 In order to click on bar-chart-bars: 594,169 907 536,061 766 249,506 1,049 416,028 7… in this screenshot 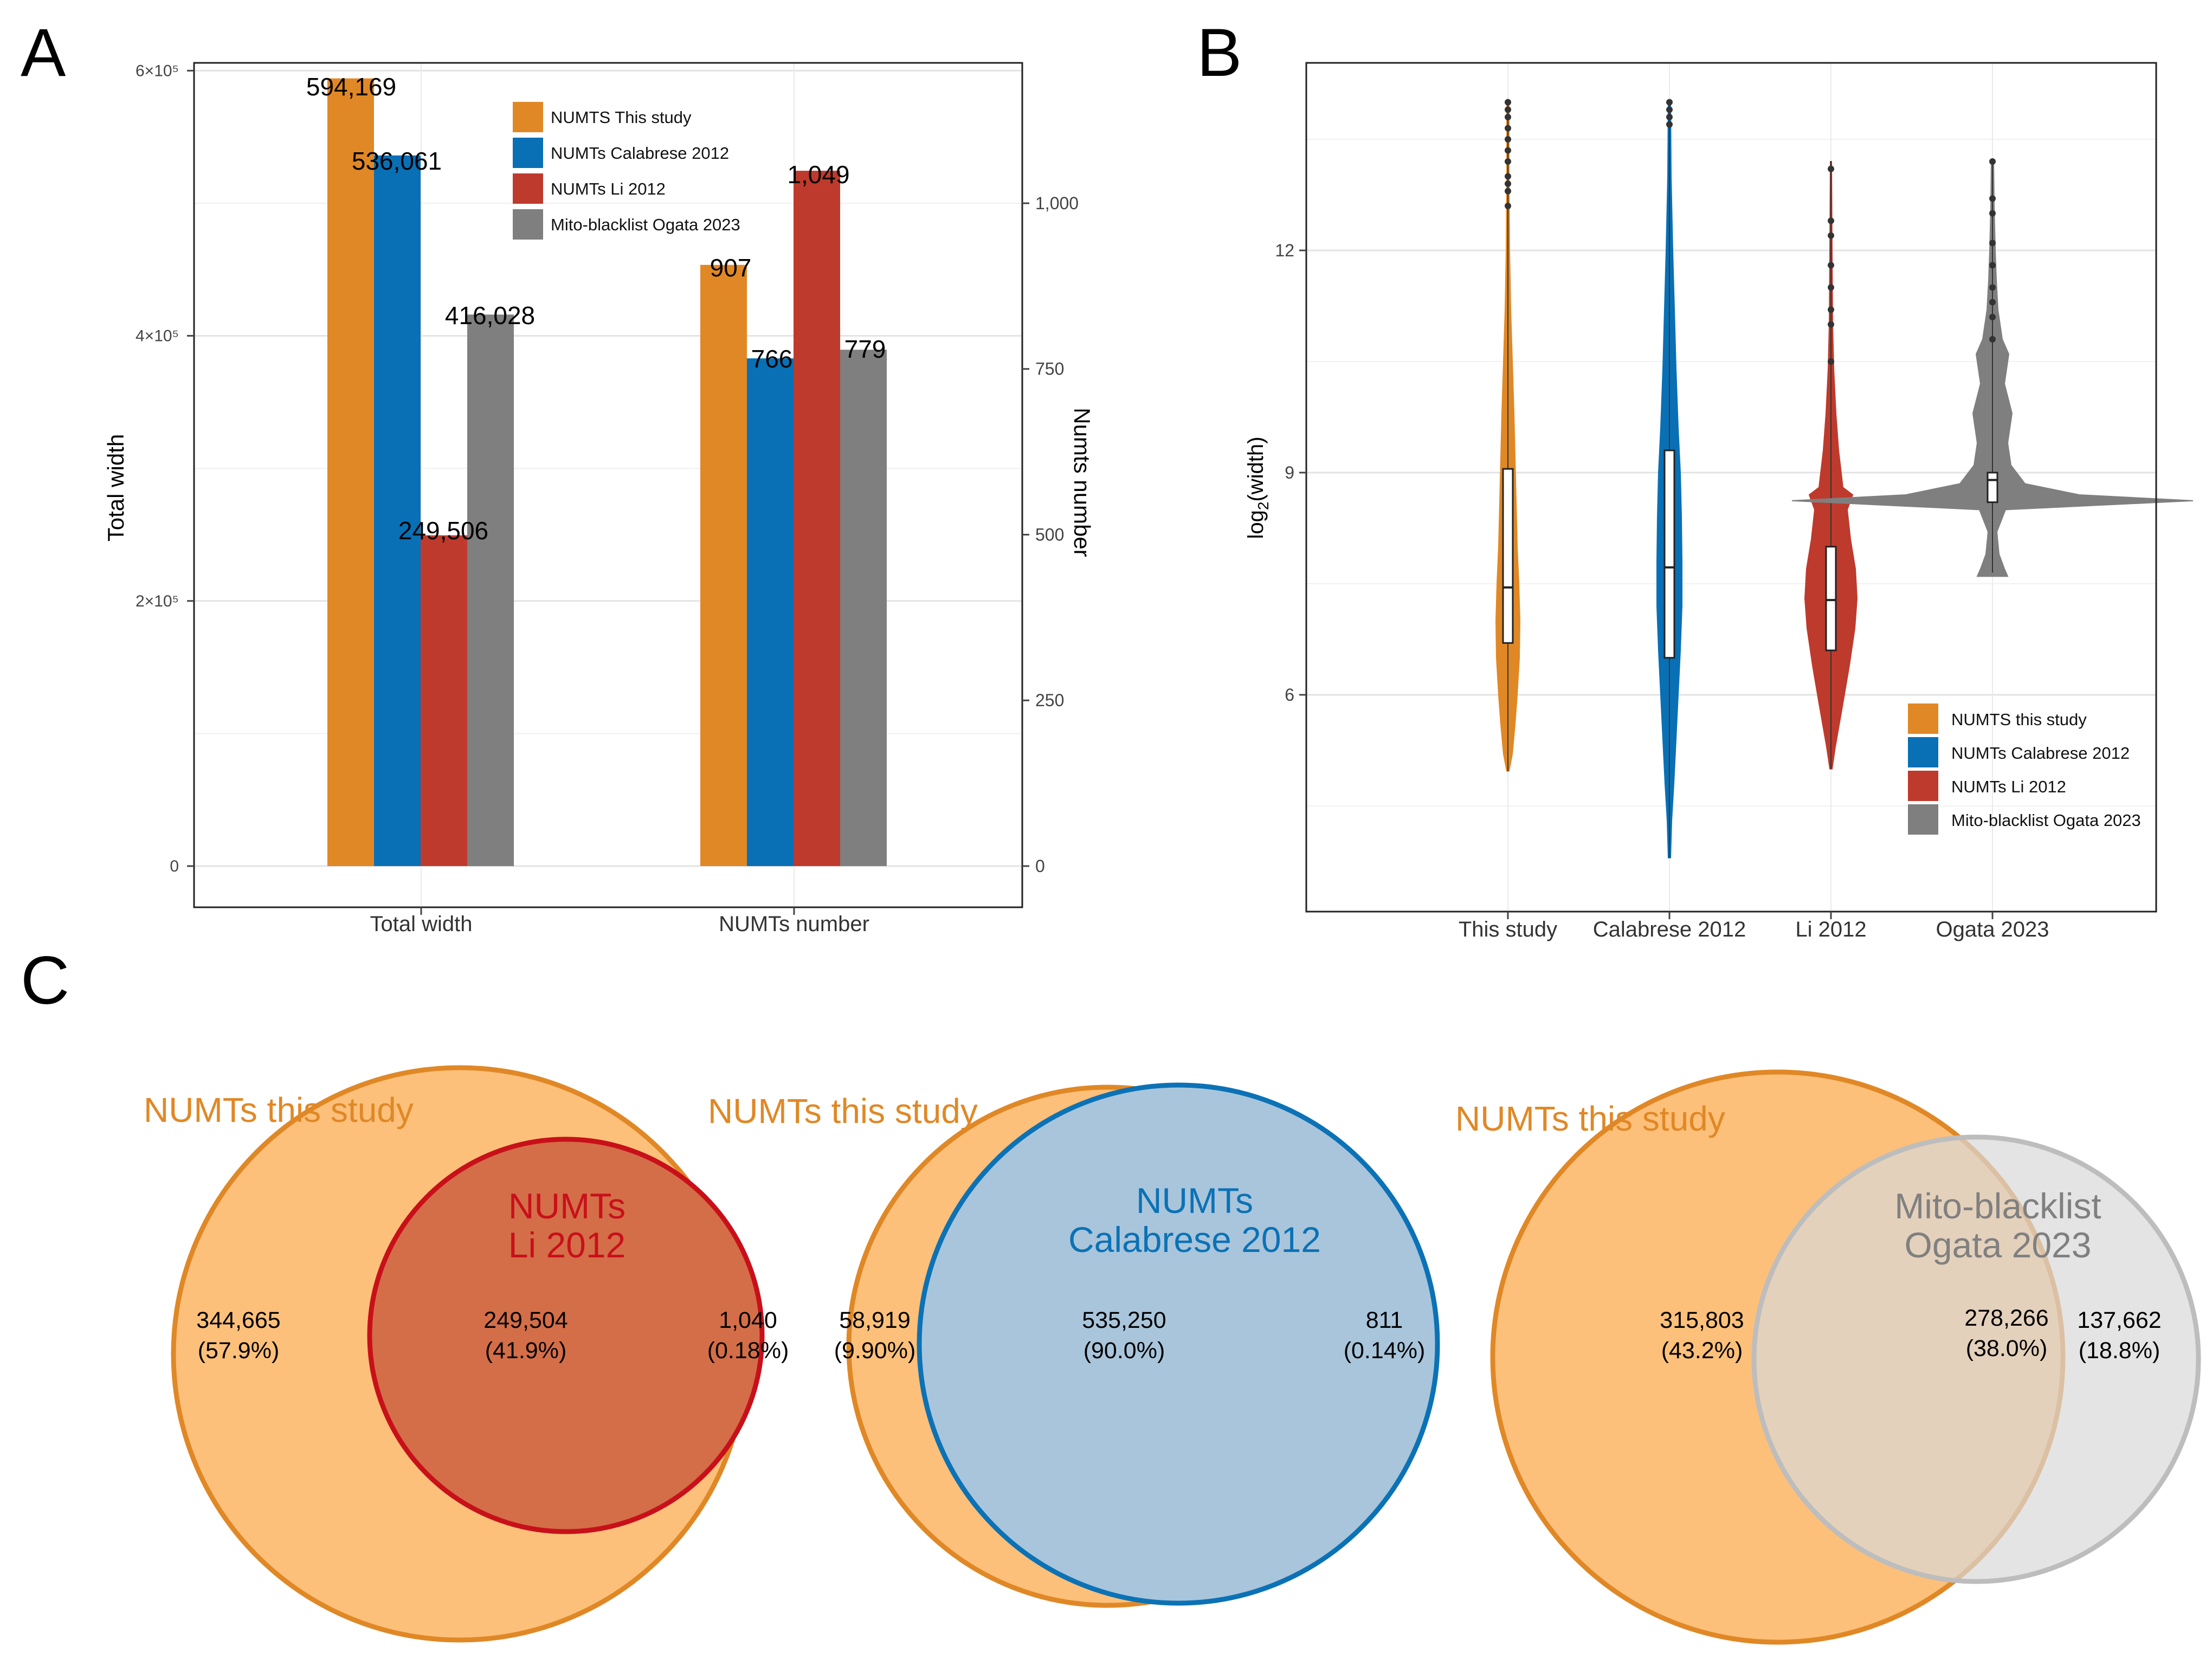, I will do `click(596, 470)`.